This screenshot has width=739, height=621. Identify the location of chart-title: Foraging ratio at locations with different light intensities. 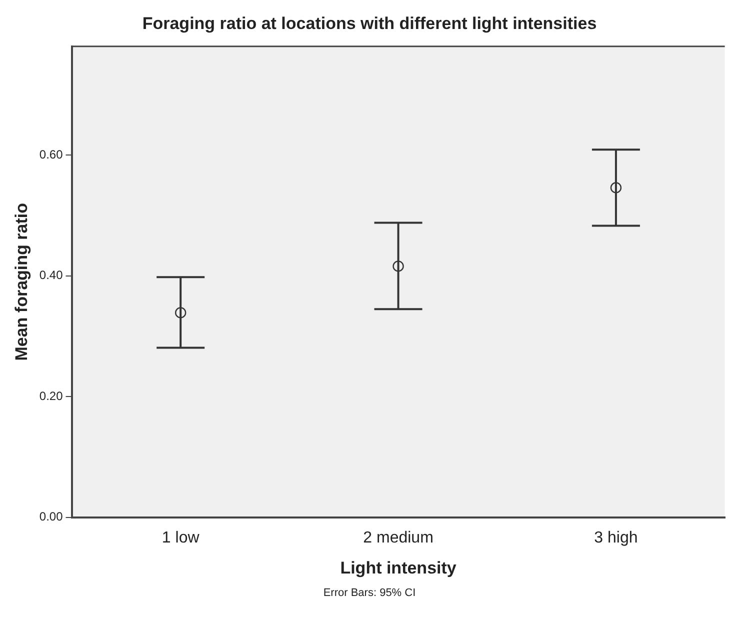
(369, 23).